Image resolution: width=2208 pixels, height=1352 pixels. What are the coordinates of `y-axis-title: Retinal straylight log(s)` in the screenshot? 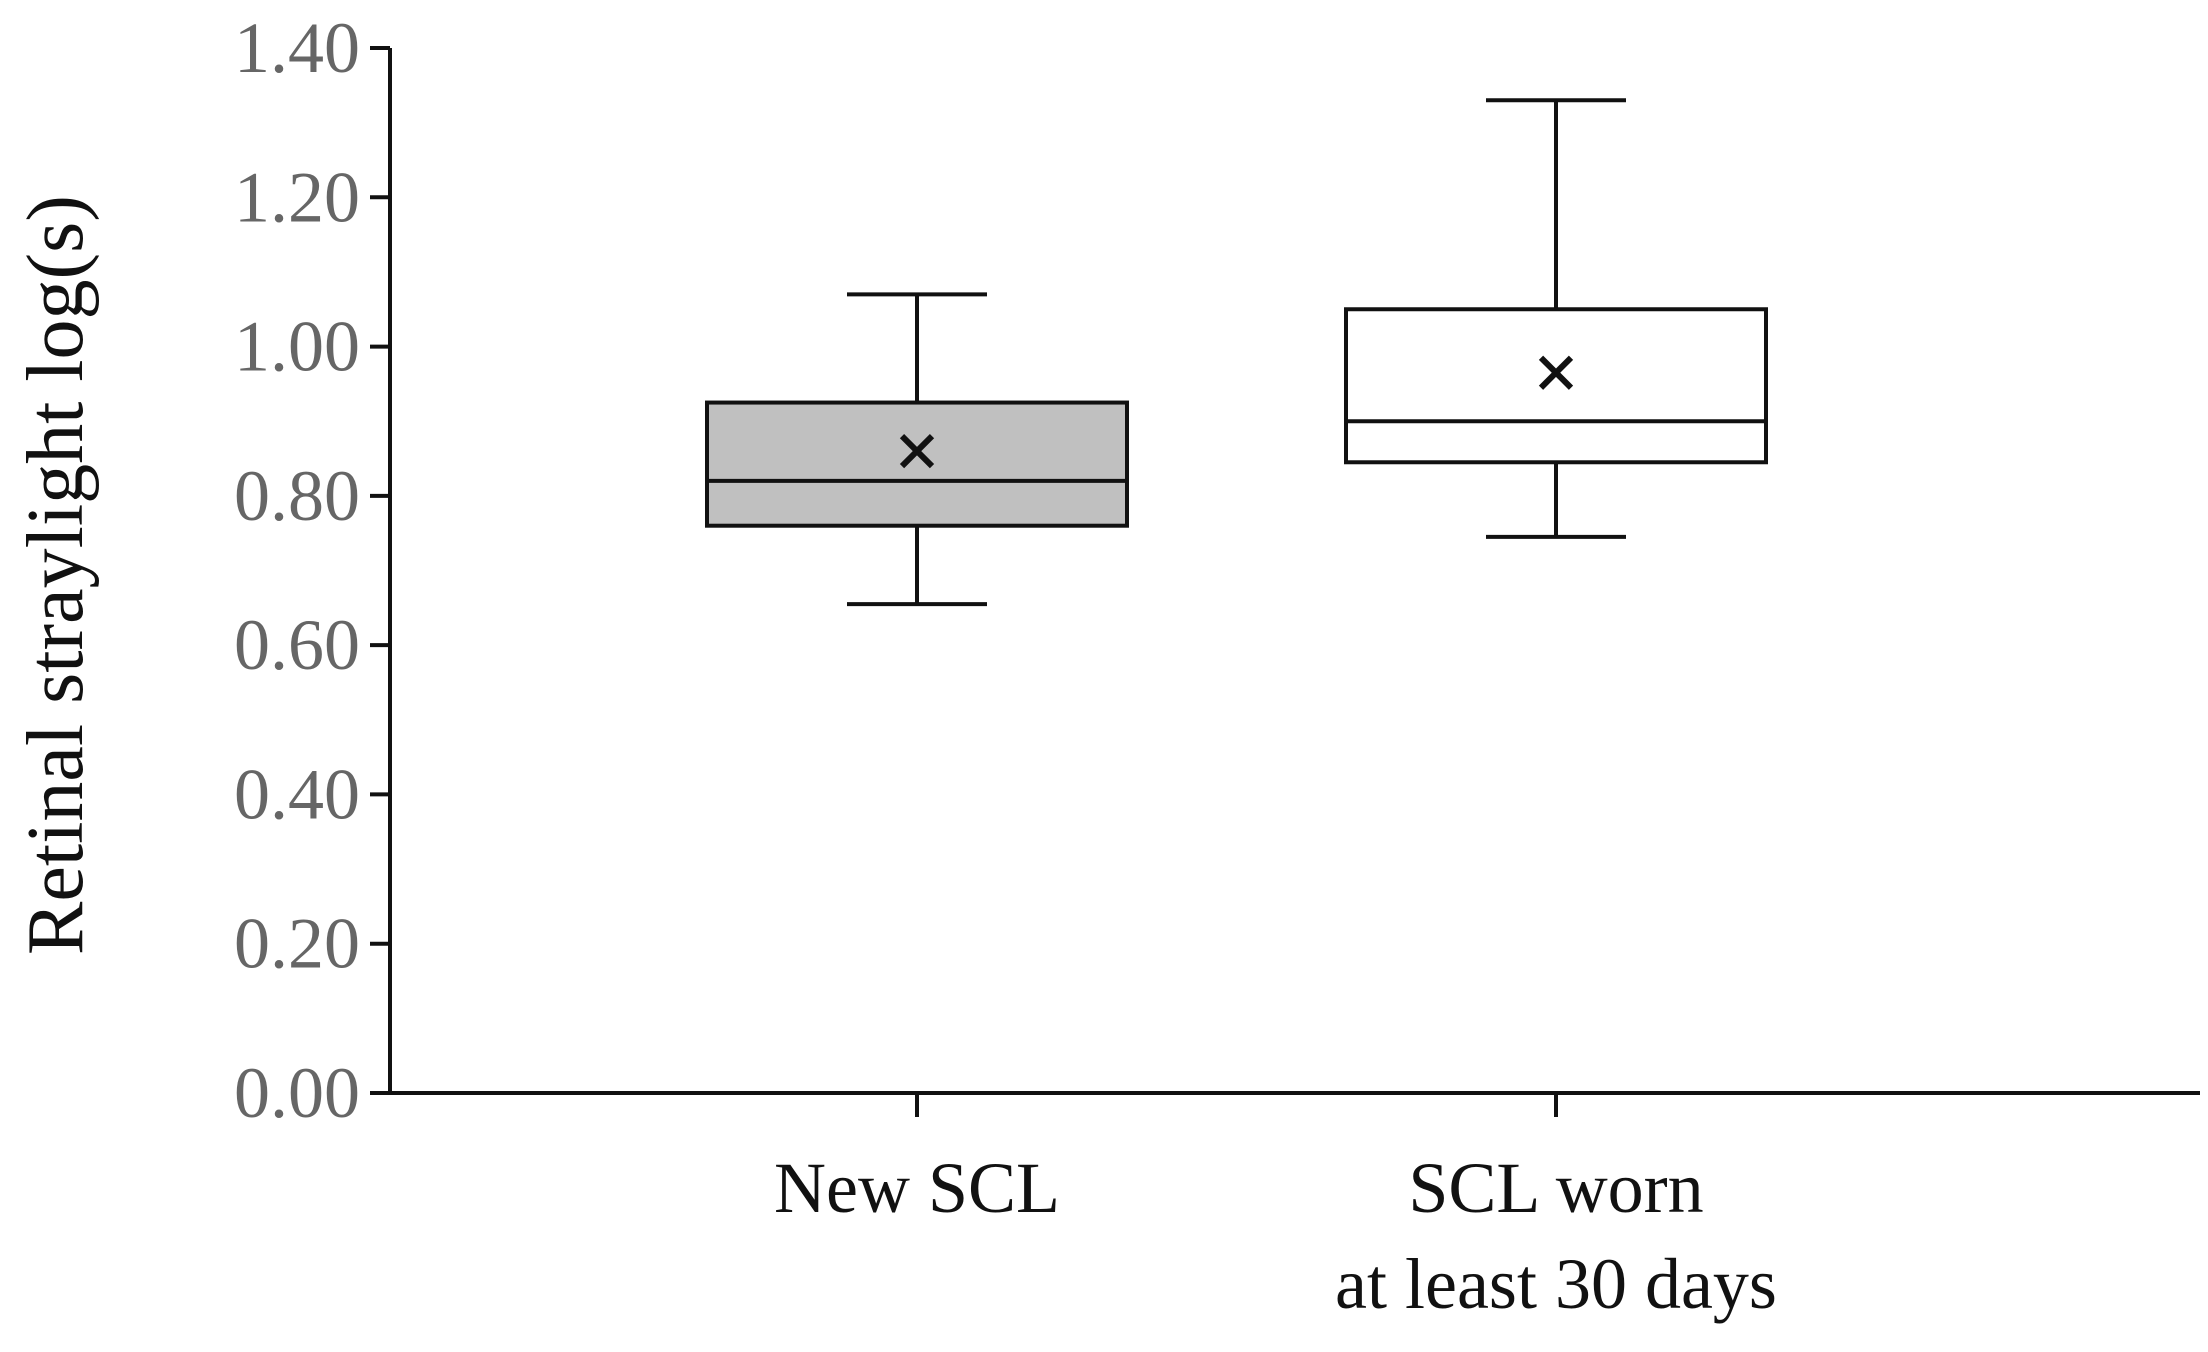 It's located at (56, 575).